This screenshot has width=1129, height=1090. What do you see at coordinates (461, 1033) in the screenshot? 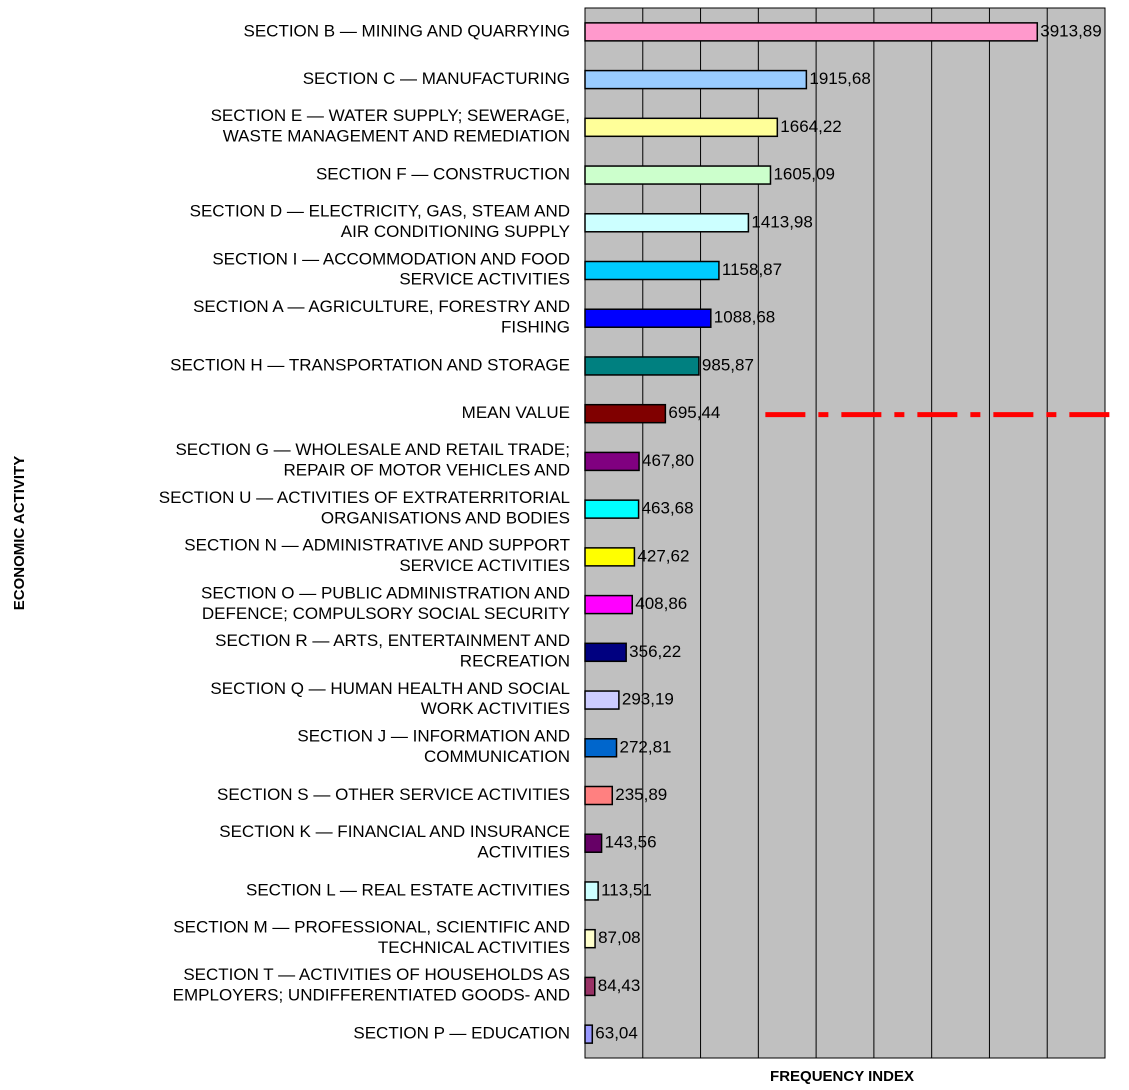
I see `y-tick-label: SECTION P — EDUCATION` at bounding box center [461, 1033].